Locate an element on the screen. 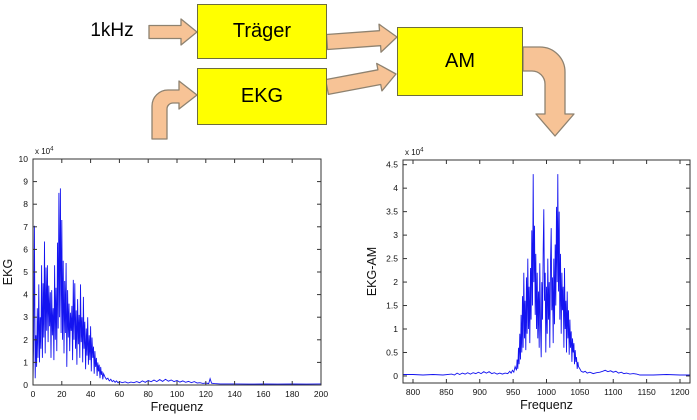 The height and width of the screenshot is (420, 697). x-tick-label: 1000 is located at coordinates (546, 392).